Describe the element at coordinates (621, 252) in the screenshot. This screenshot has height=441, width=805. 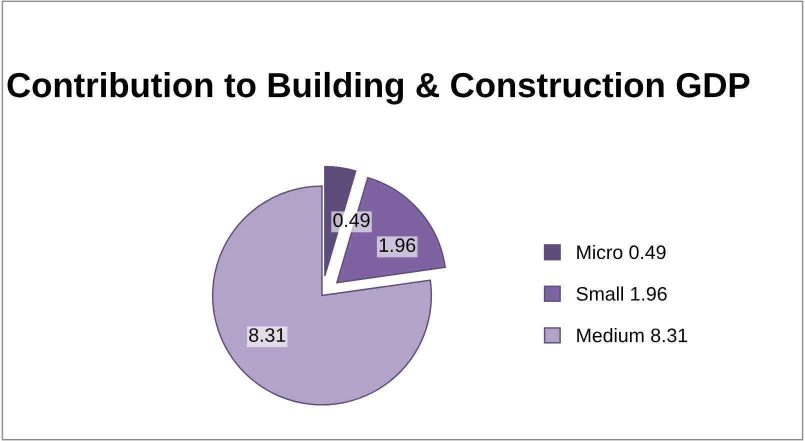
I see `legend-label: Micro 0.49` at that location.